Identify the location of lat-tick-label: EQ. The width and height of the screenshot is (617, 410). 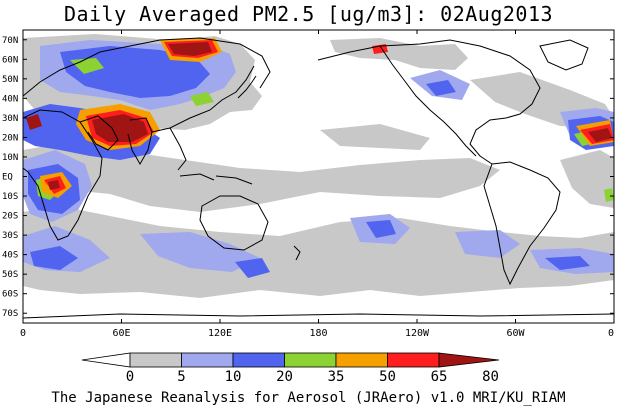
(7, 178).